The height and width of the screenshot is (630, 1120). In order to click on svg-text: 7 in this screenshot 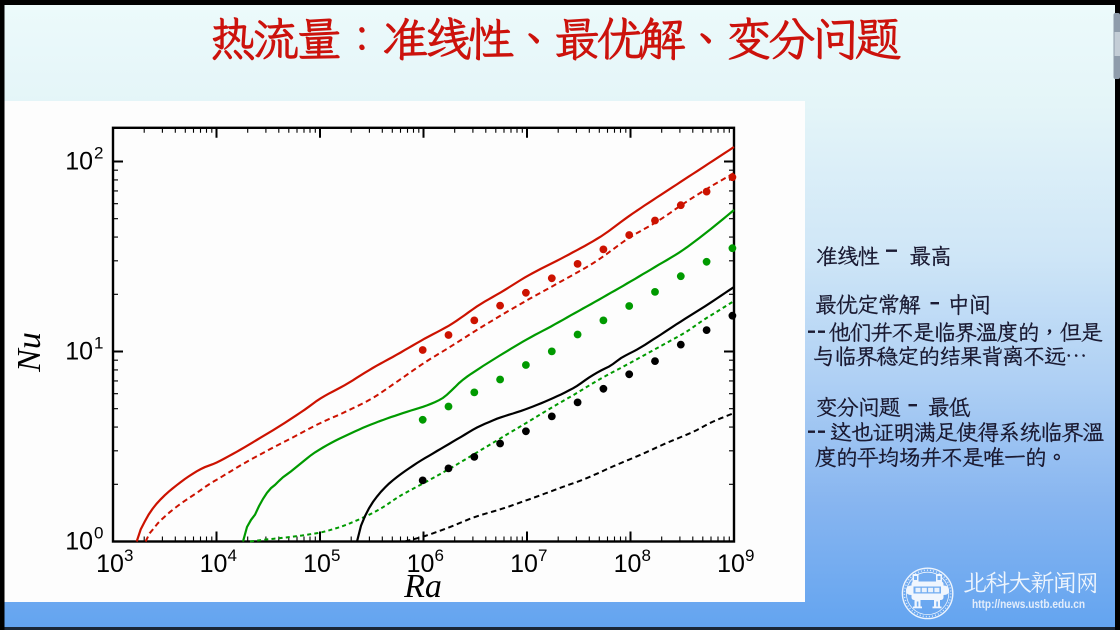, I will do `click(542, 555)`.